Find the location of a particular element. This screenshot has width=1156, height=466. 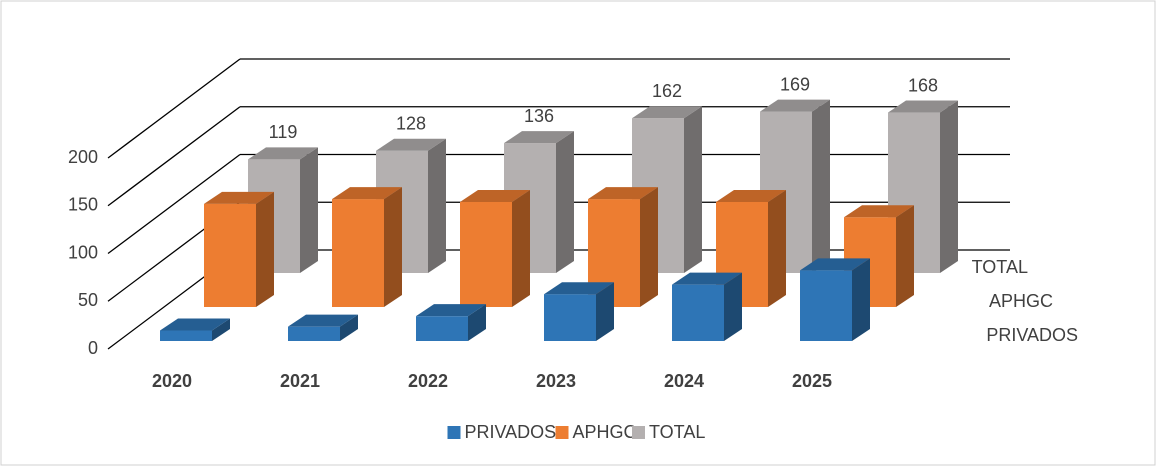

legend-label: APHGC is located at coordinates (605, 432).